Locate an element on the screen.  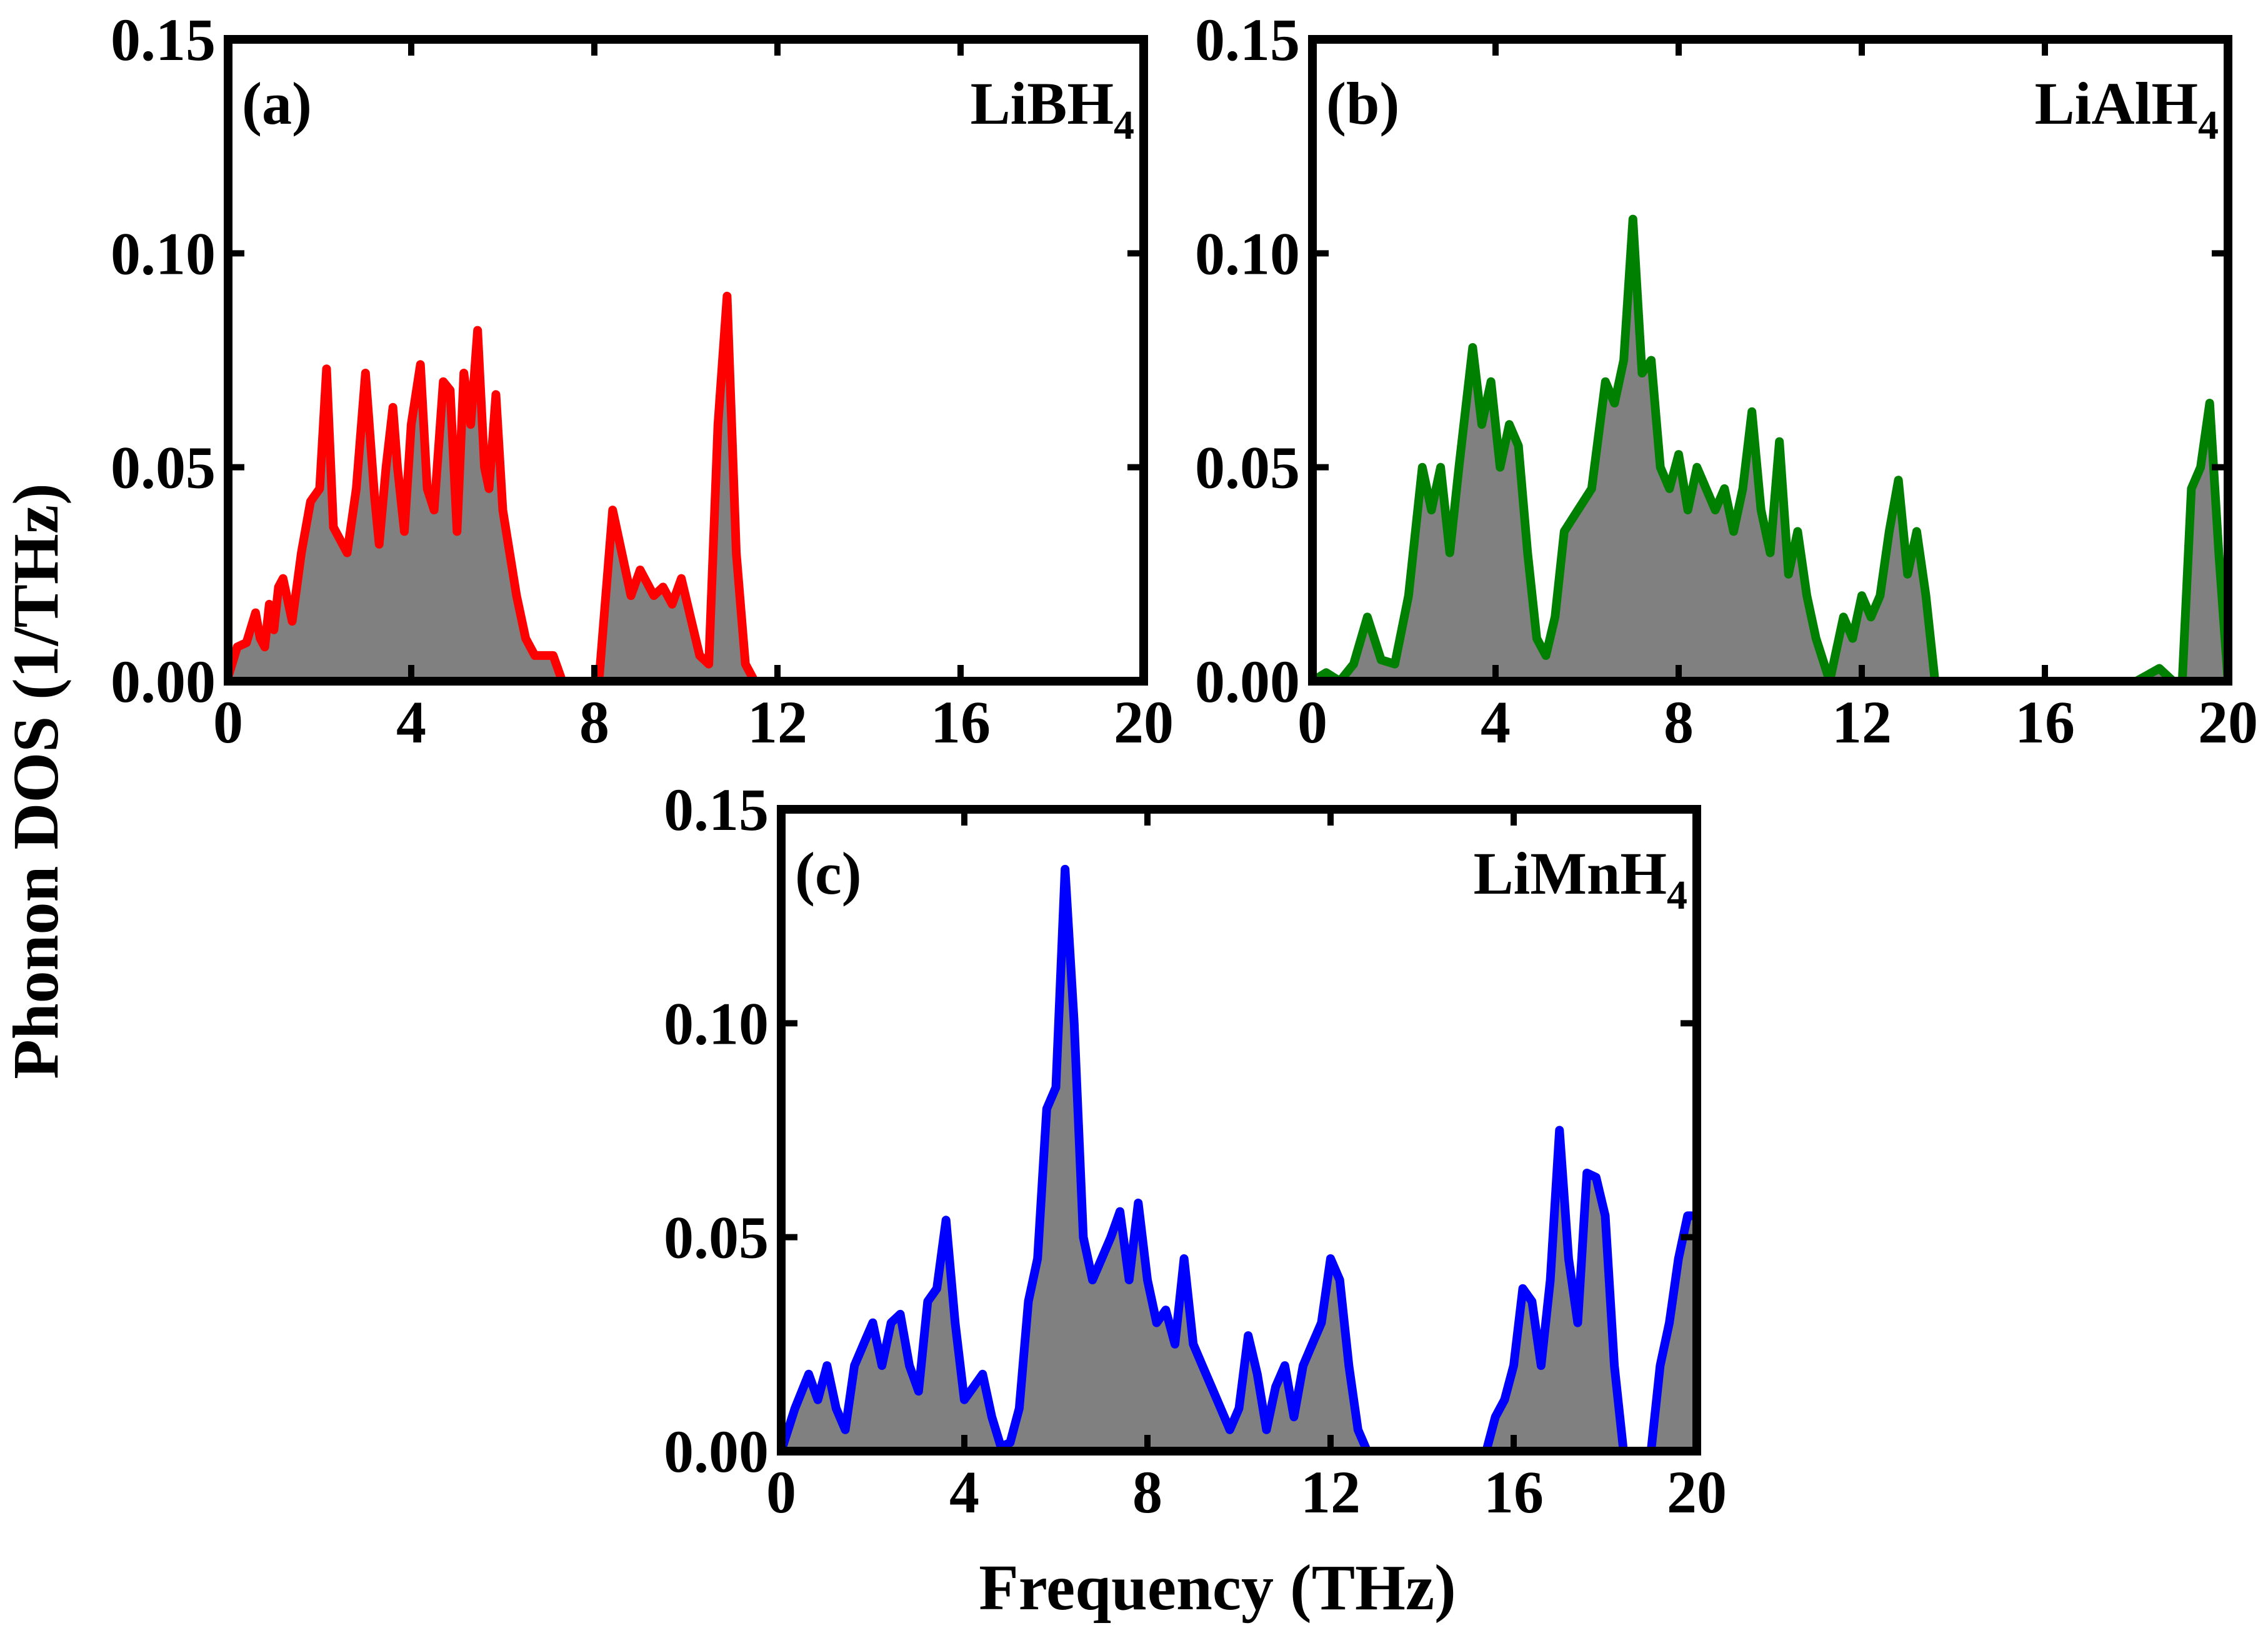
x-tick-label-c-5: 20 is located at coordinates (1697, 1492).